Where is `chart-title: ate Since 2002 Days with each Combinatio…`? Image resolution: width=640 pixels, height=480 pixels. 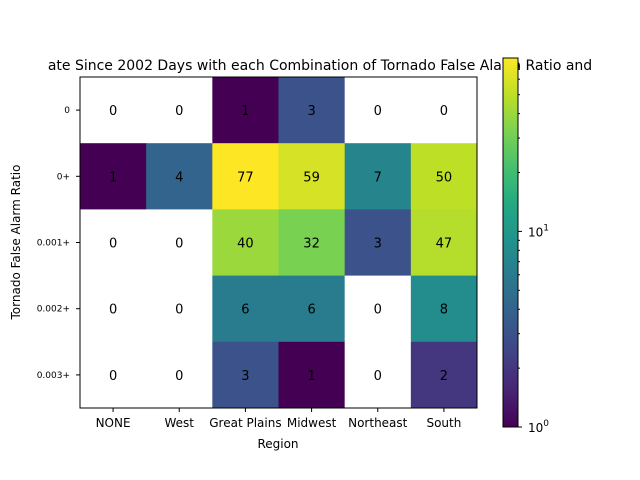 chart-title: ate Since 2002 Days with each Combinatio… is located at coordinates (320, 66).